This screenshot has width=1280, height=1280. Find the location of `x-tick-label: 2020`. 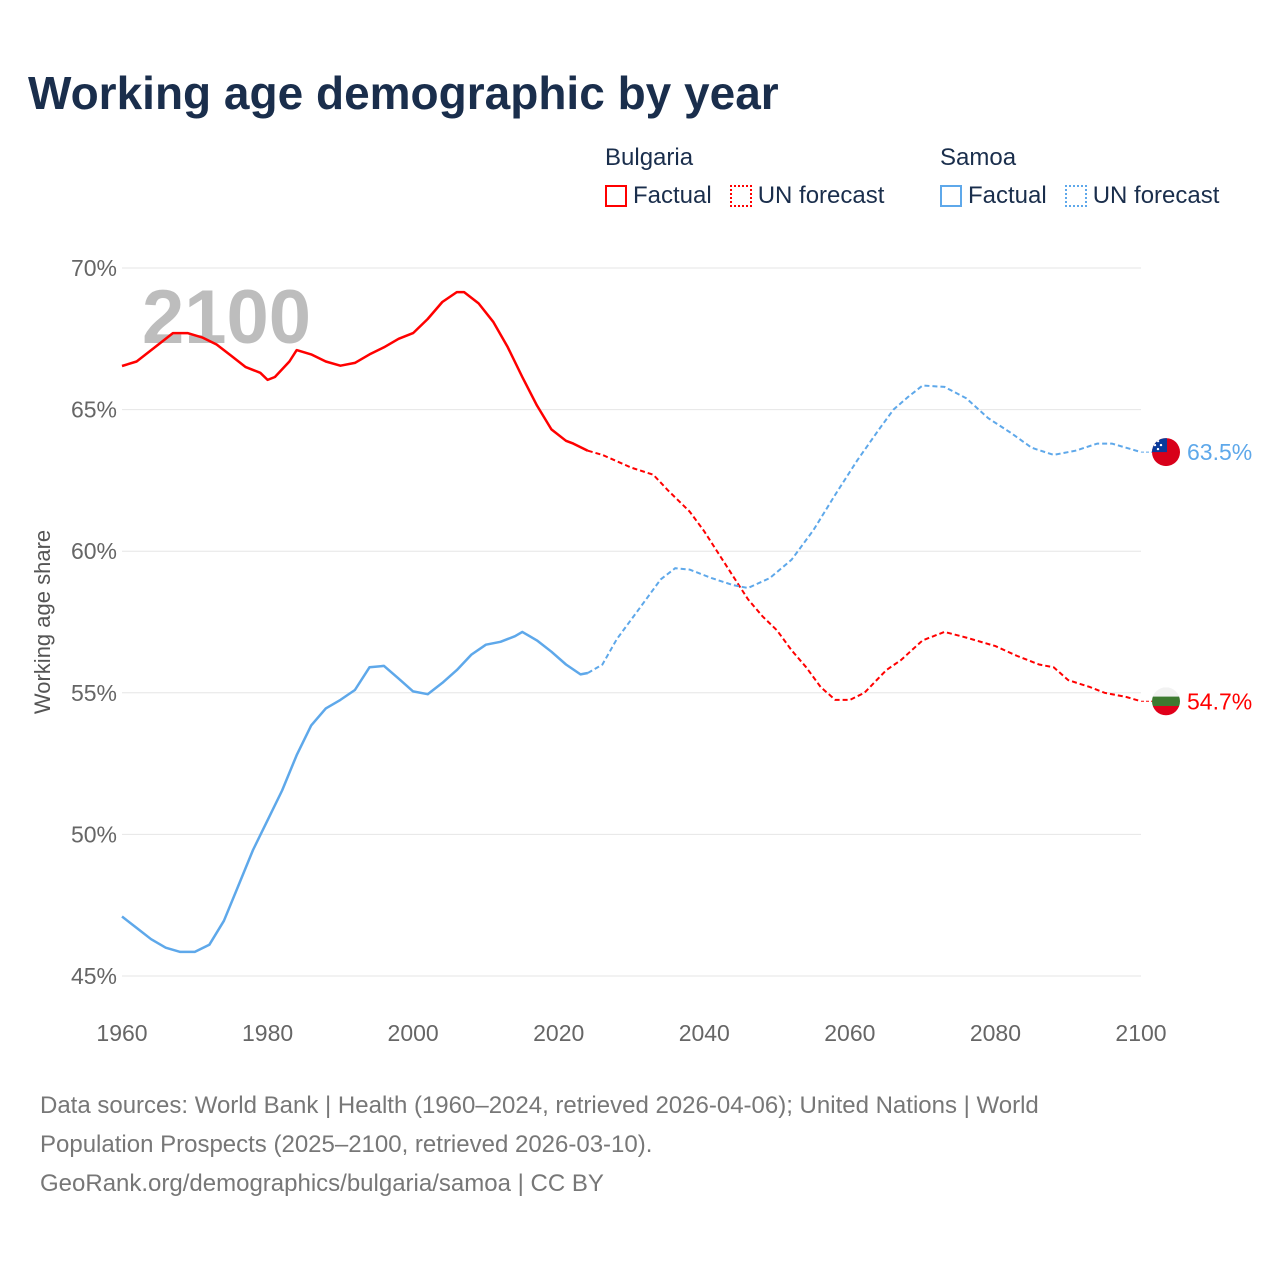

x-tick-label: 2020 is located at coordinates (558, 1033).